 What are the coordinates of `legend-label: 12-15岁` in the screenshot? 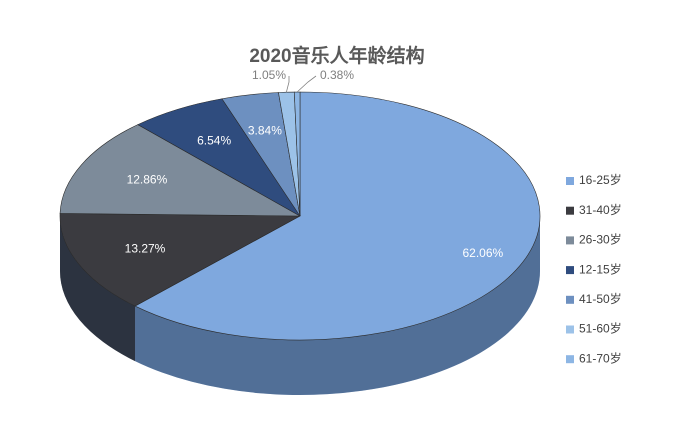 It's located at (600, 268).